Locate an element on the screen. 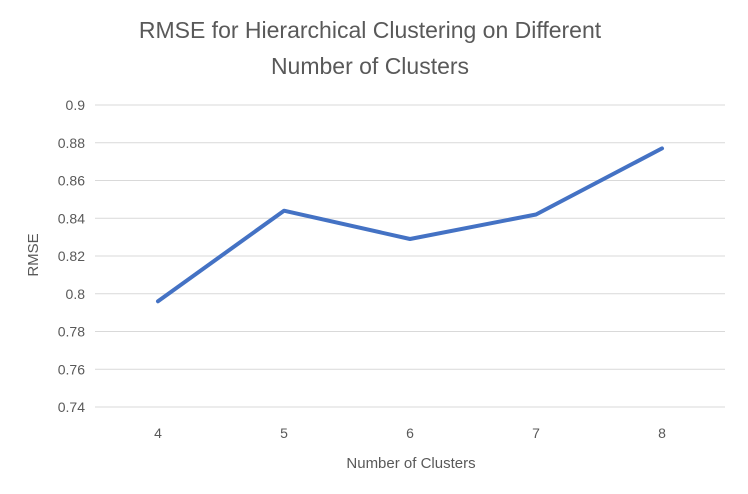 The width and height of the screenshot is (748, 494). y-tick-label: 0.76 is located at coordinates (71, 369).